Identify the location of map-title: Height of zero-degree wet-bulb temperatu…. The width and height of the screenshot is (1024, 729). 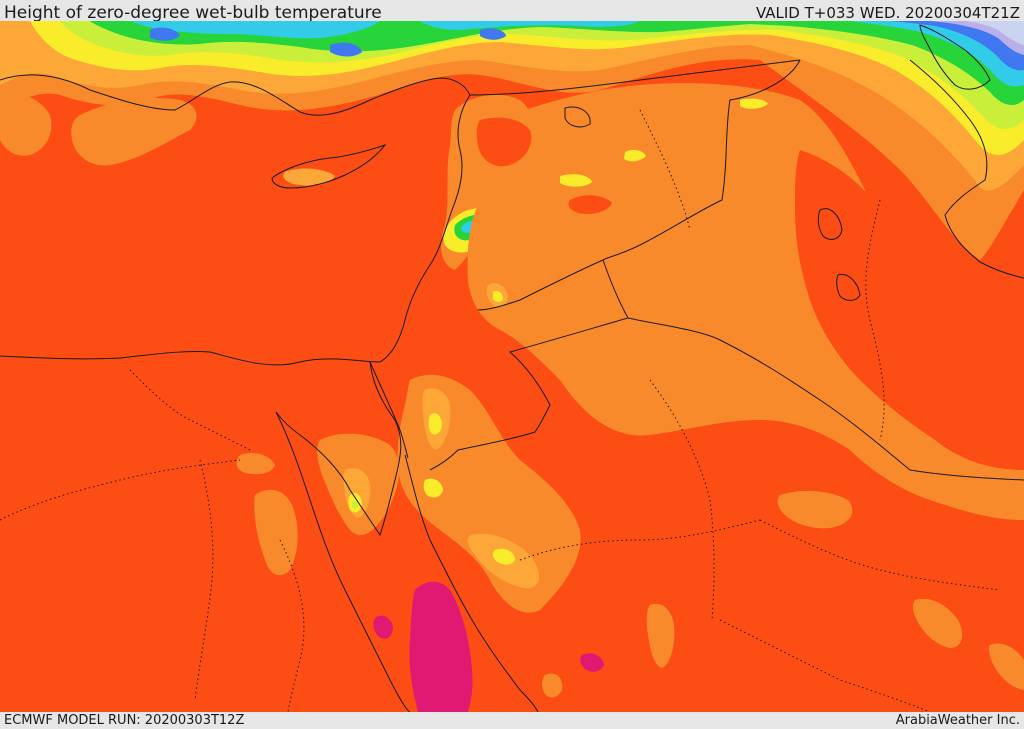
(193, 13).